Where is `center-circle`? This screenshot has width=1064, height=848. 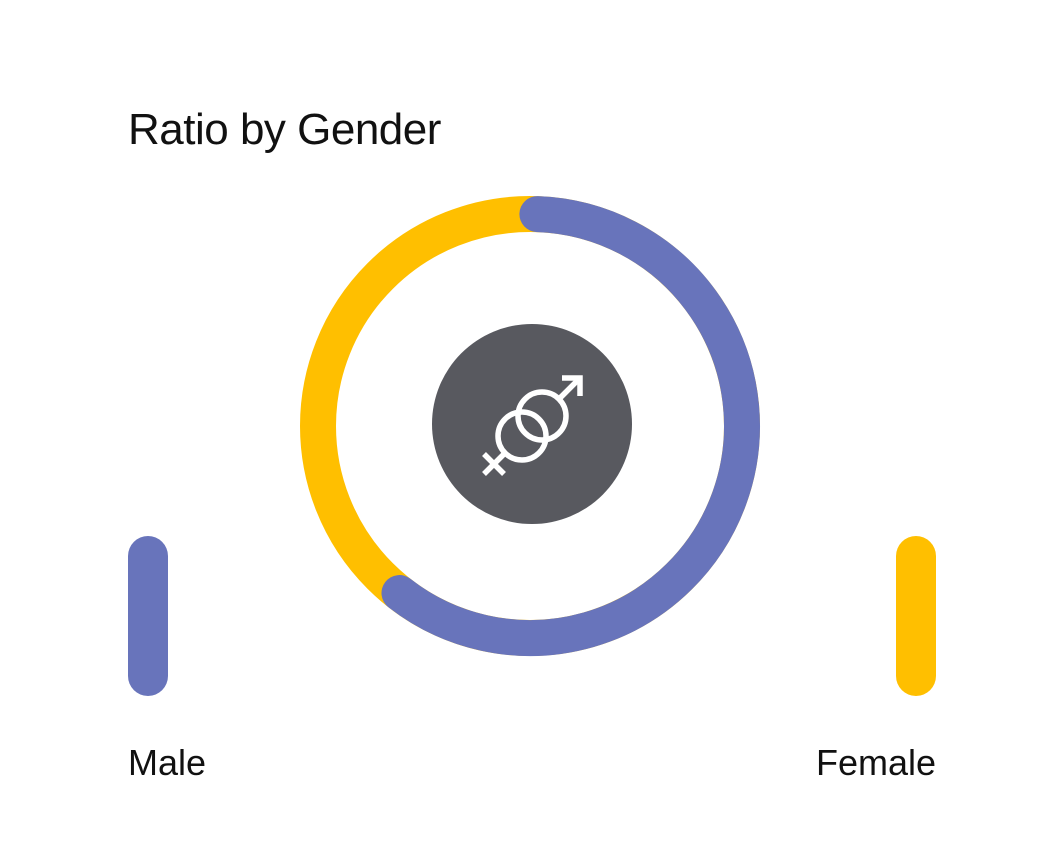
center-circle is located at coordinates (532, 424).